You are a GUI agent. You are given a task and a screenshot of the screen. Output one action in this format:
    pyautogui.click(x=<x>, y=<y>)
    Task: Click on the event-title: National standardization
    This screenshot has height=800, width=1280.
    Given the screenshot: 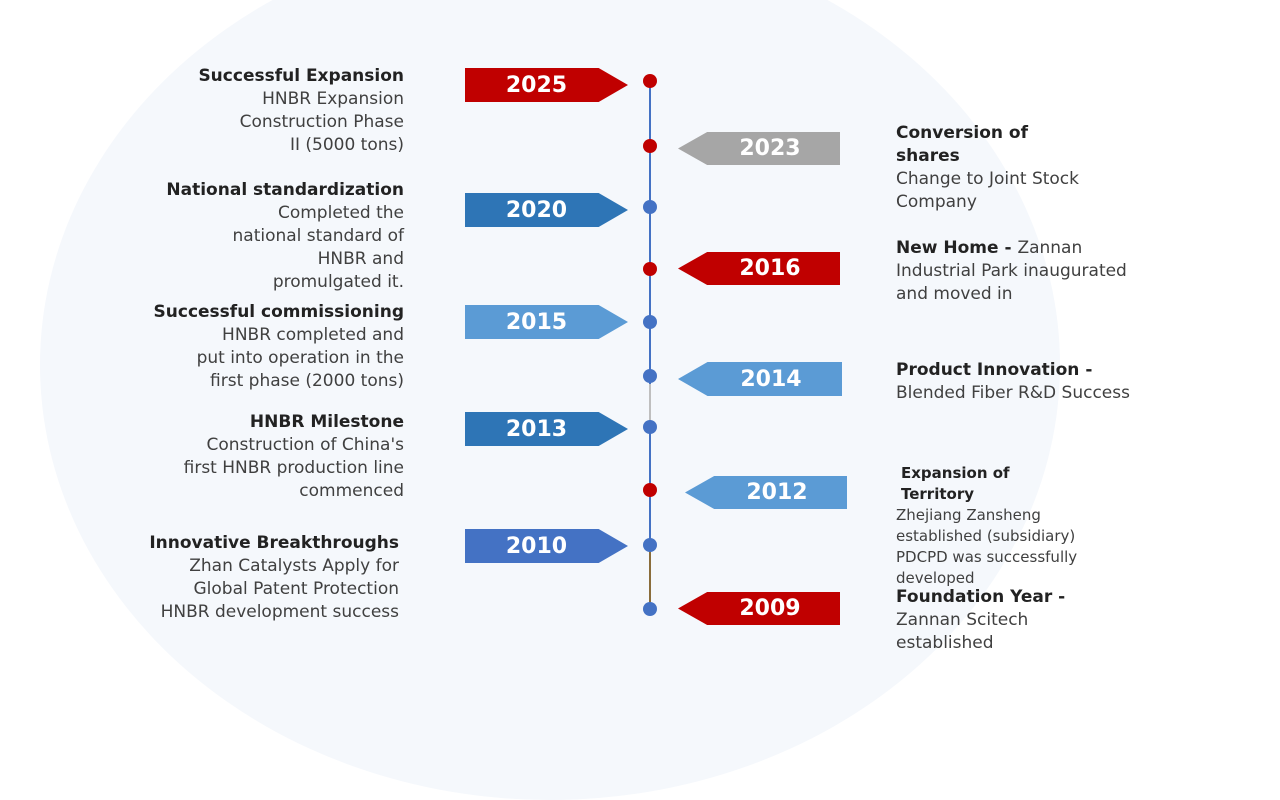 What is the action you would take?
    pyautogui.click(x=285, y=190)
    